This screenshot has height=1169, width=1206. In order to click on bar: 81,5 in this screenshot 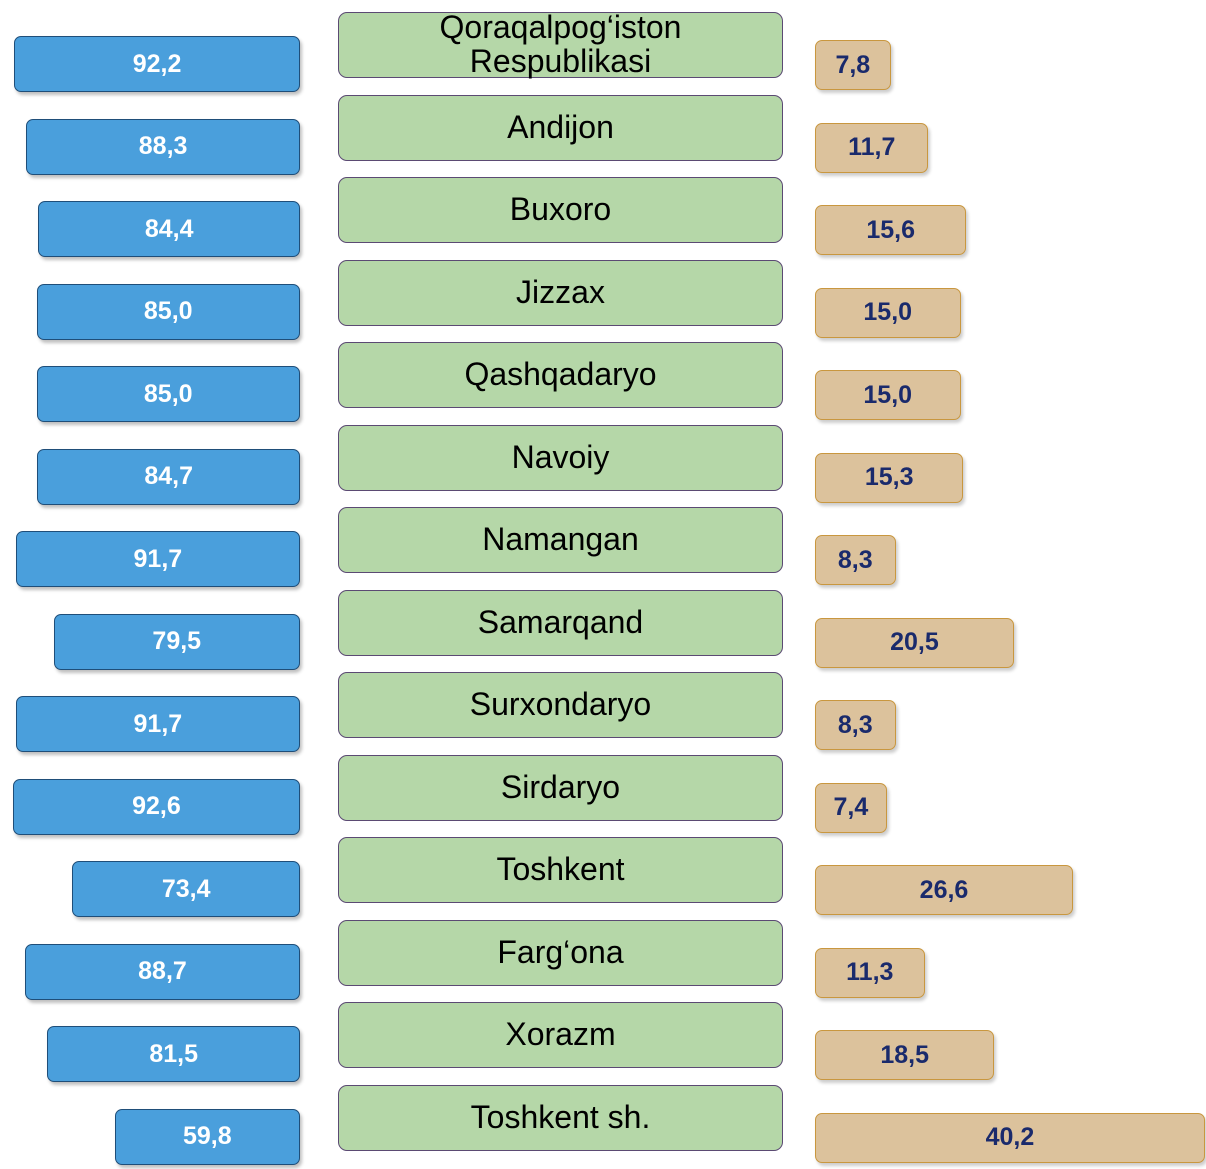, I will do `click(173, 1054)`.